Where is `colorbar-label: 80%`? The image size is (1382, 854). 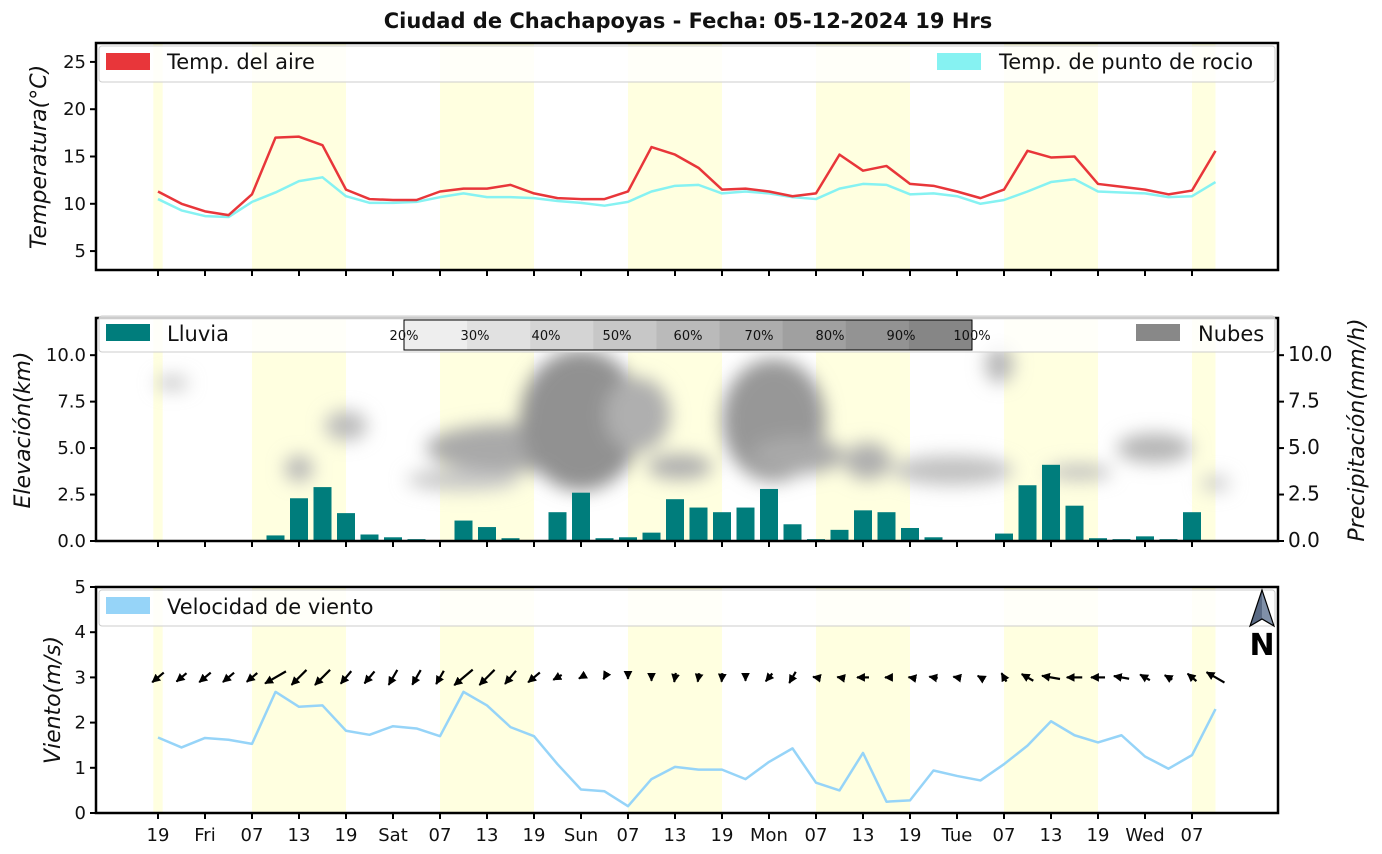
colorbar-label: 80% is located at coordinates (830, 336).